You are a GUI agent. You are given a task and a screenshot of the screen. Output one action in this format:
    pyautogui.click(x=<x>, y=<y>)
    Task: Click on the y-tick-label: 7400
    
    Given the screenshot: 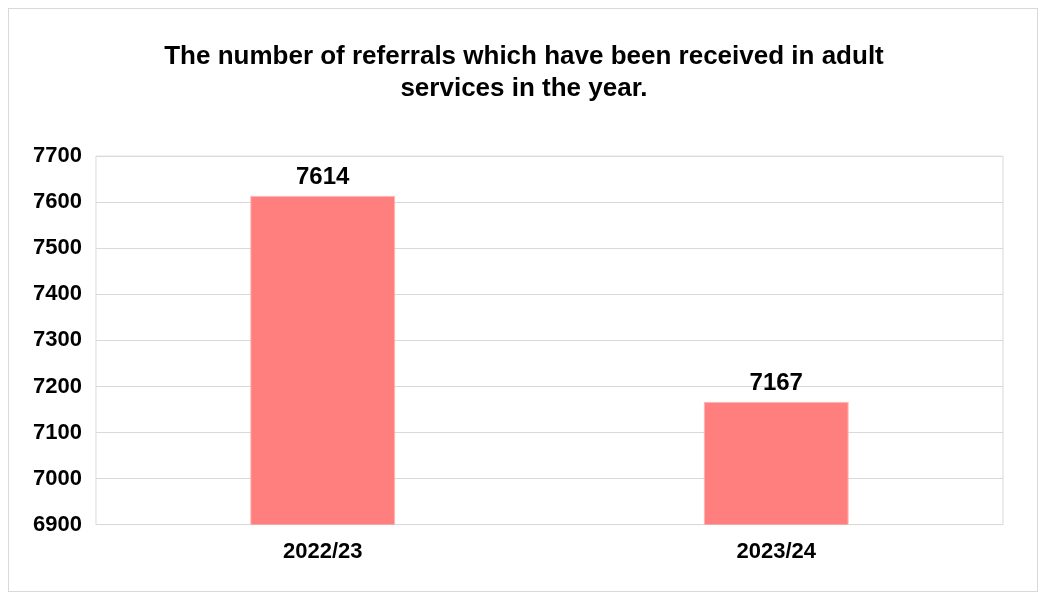 What is the action you would take?
    pyautogui.click(x=57, y=293)
    